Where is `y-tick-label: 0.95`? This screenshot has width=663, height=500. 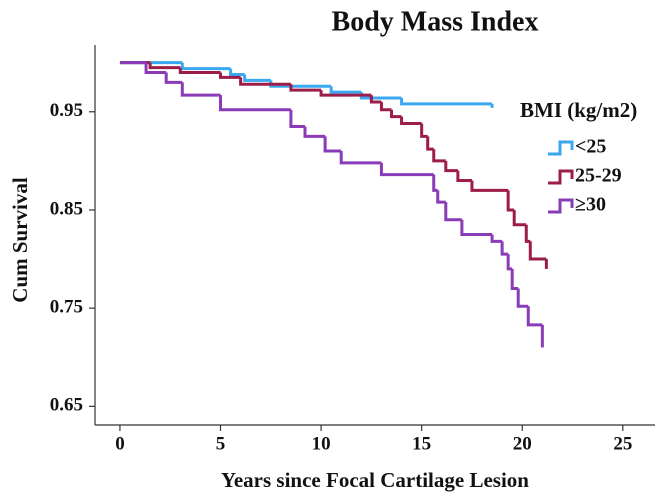 y-tick-label: 0.95 is located at coordinates (66, 110).